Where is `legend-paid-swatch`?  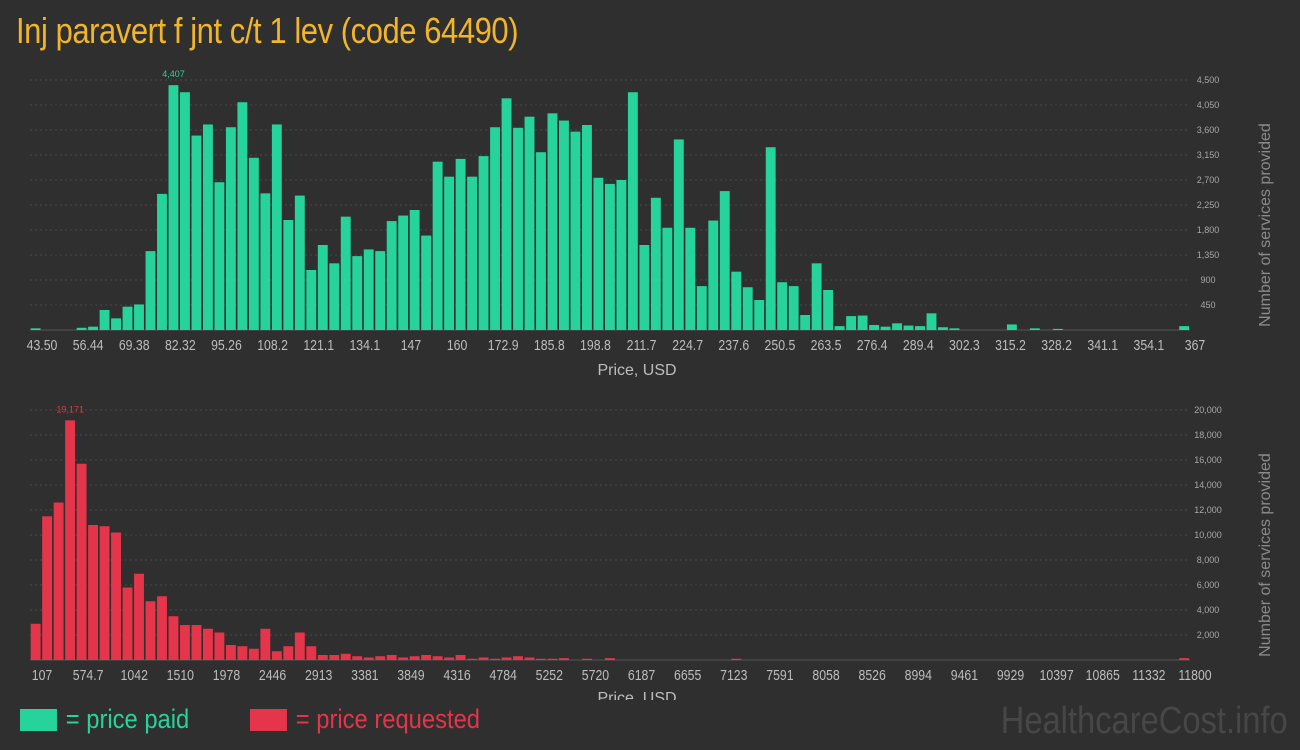 legend-paid-swatch is located at coordinates (38, 720).